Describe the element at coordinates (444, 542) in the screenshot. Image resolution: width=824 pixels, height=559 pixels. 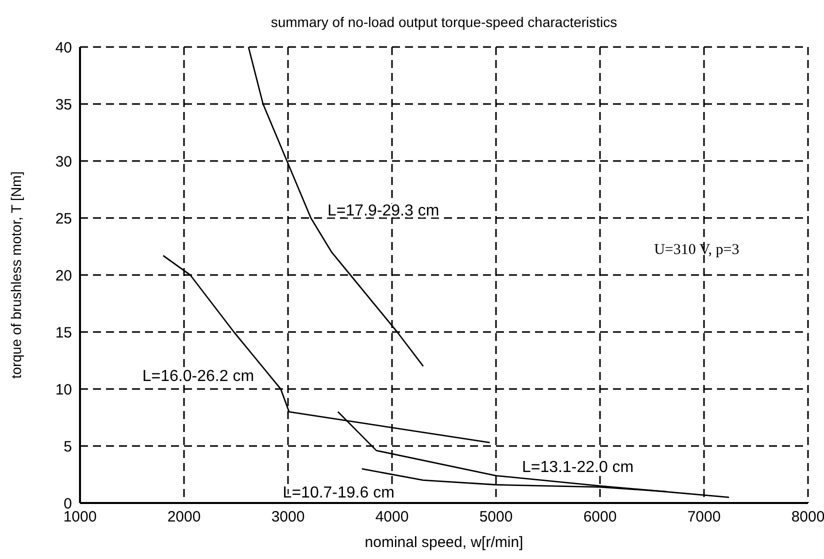
I see `x-axis-title: nominal speed, w[r/min]` at that location.